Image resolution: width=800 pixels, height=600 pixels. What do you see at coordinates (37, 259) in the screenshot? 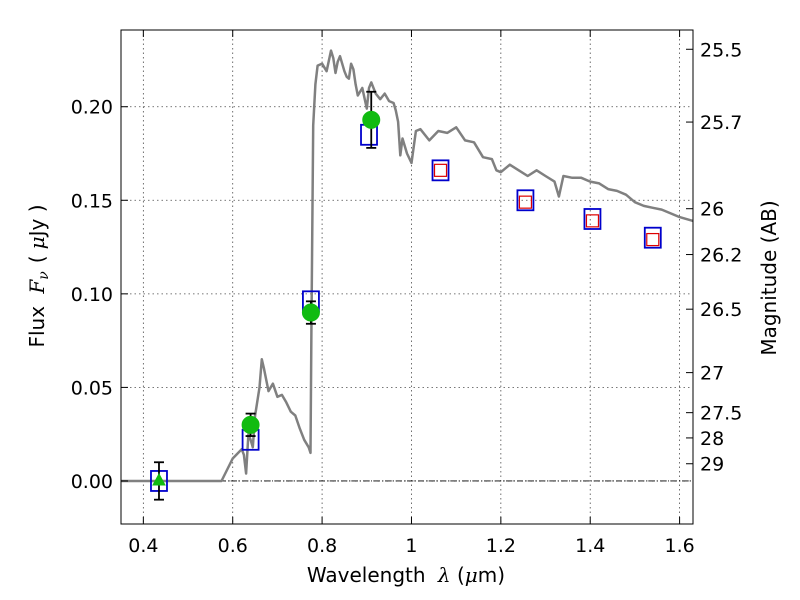
I see `y-label-unit-open: (` at bounding box center [37, 259].